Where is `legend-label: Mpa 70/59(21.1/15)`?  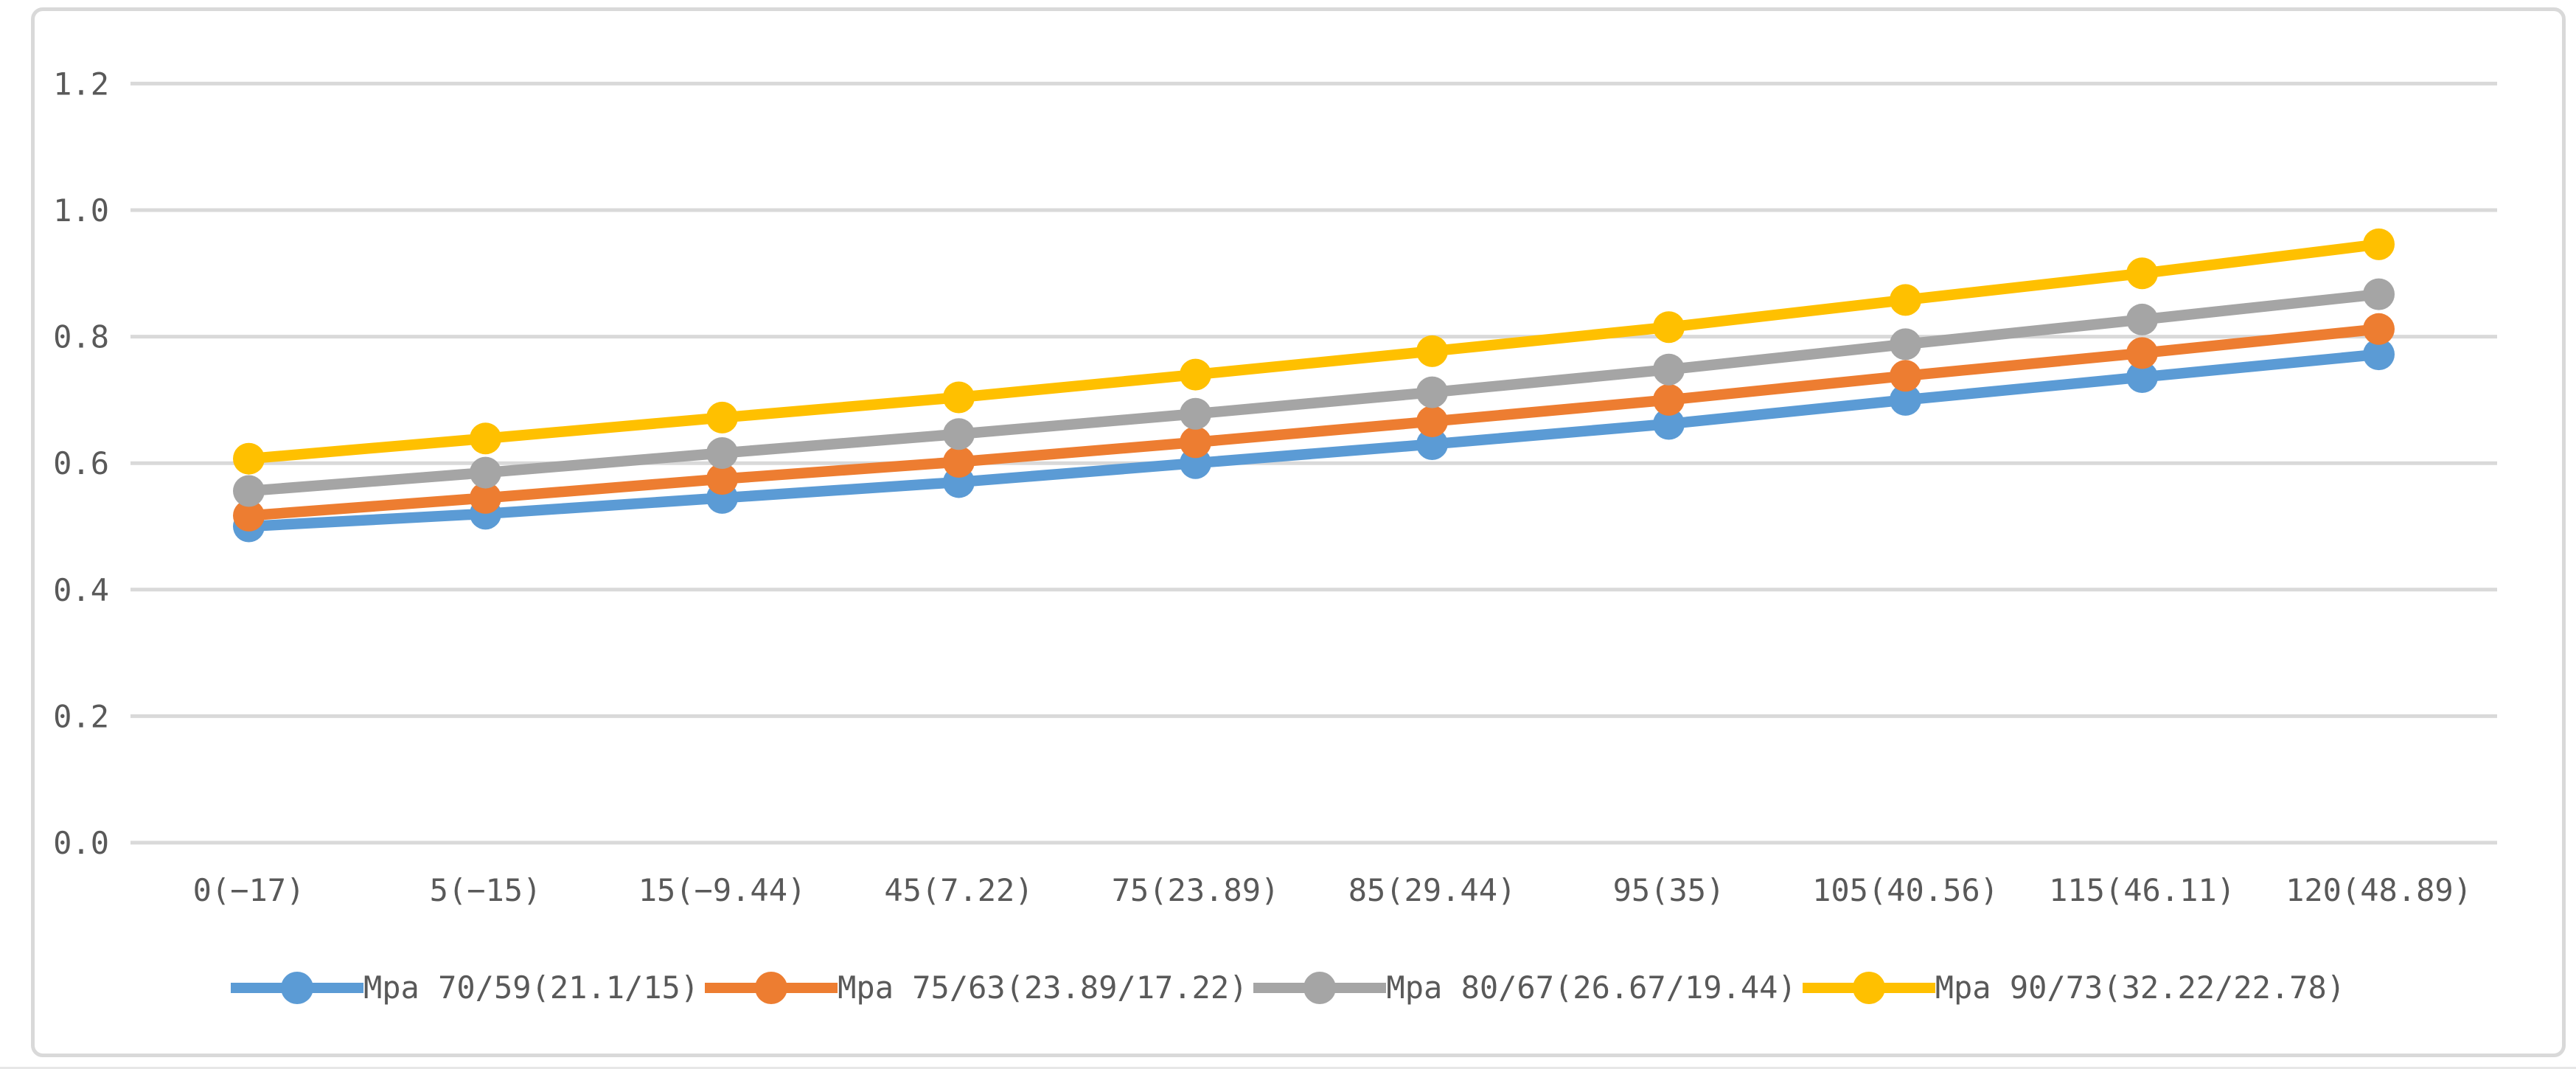
legend-label: Mpa 70/59(21.1/15) is located at coordinates (531, 987).